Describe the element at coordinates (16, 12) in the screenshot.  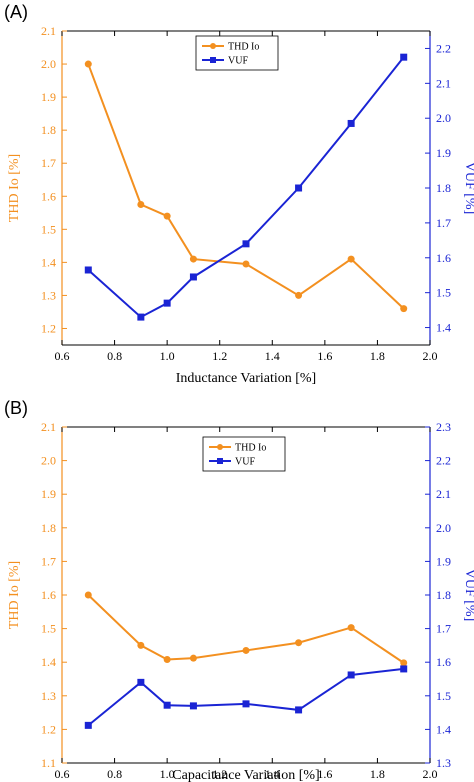
I see `panel-label: (A)` at that location.